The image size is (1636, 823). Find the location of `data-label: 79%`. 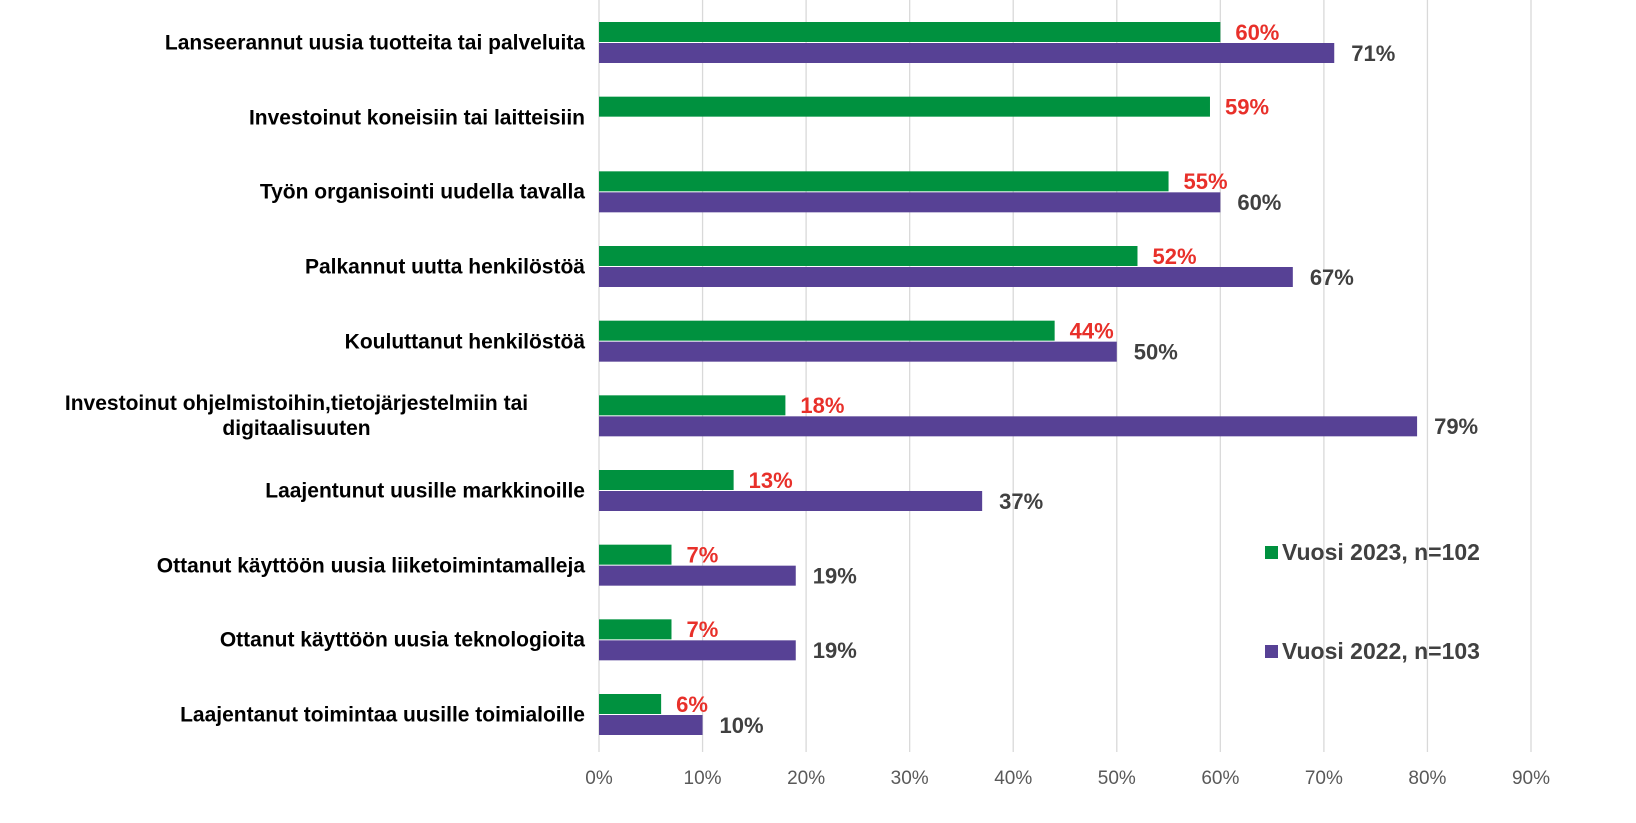

data-label: 79% is located at coordinates (1456, 426).